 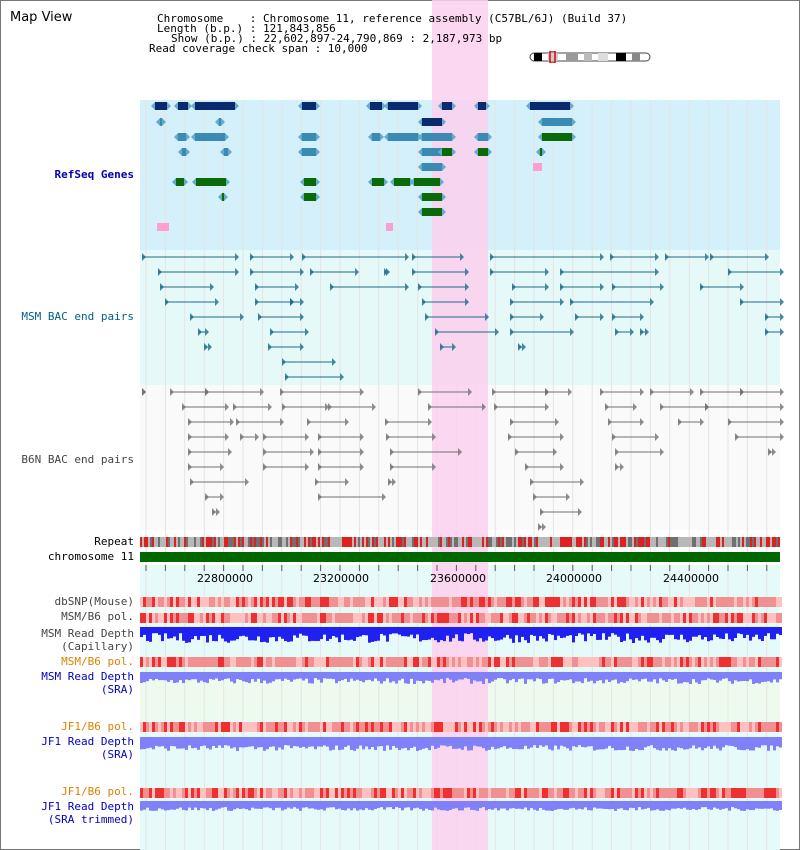 What do you see at coordinates (114, 541) in the screenshot?
I see `track-label-repeat: Repeat` at bounding box center [114, 541].